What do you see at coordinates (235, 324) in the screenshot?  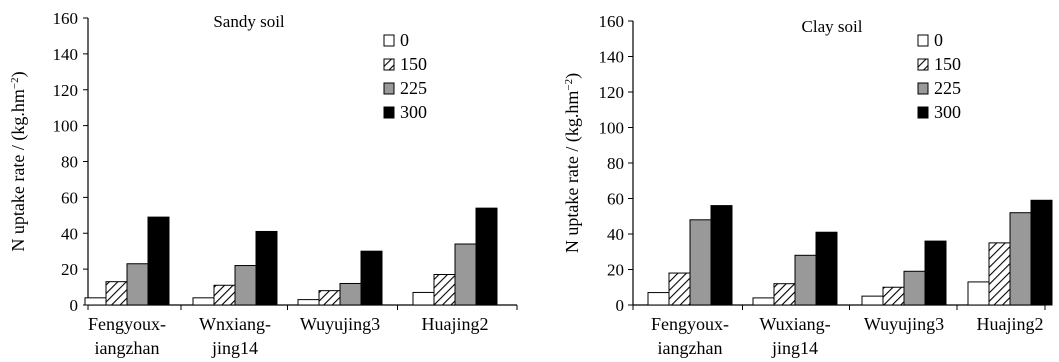 I see `category-label: Wnxiang-` at bounding box center [235, 324].